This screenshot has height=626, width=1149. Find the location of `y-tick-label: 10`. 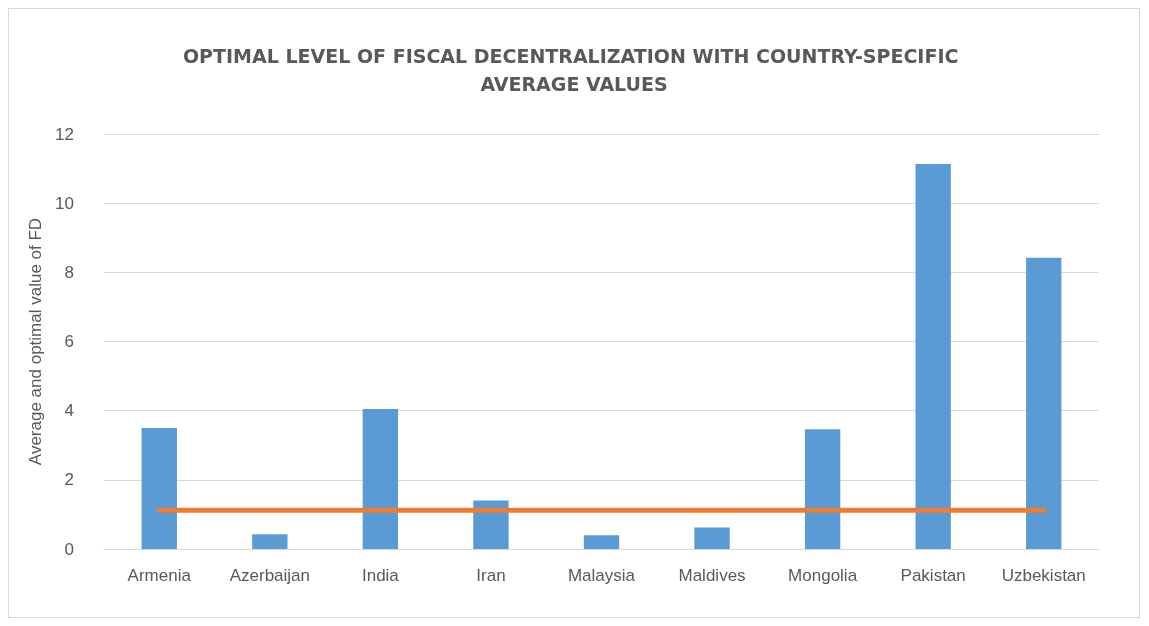

y-tick-label: 10 is located at coordinates (64, 203).